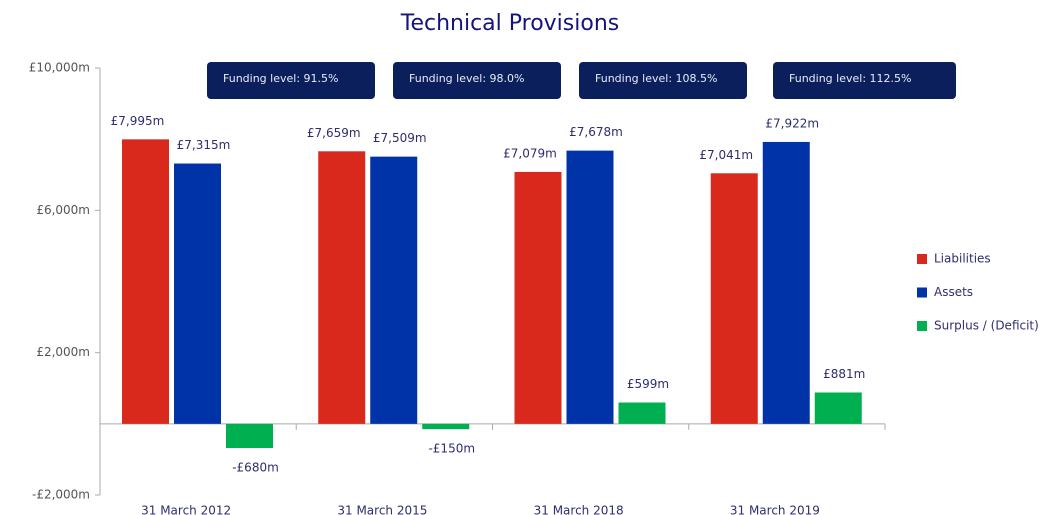  Describe the element at coordinates (579, 509) in the screenshot. I see `x-tick-label: 31 March 2018` at that location.